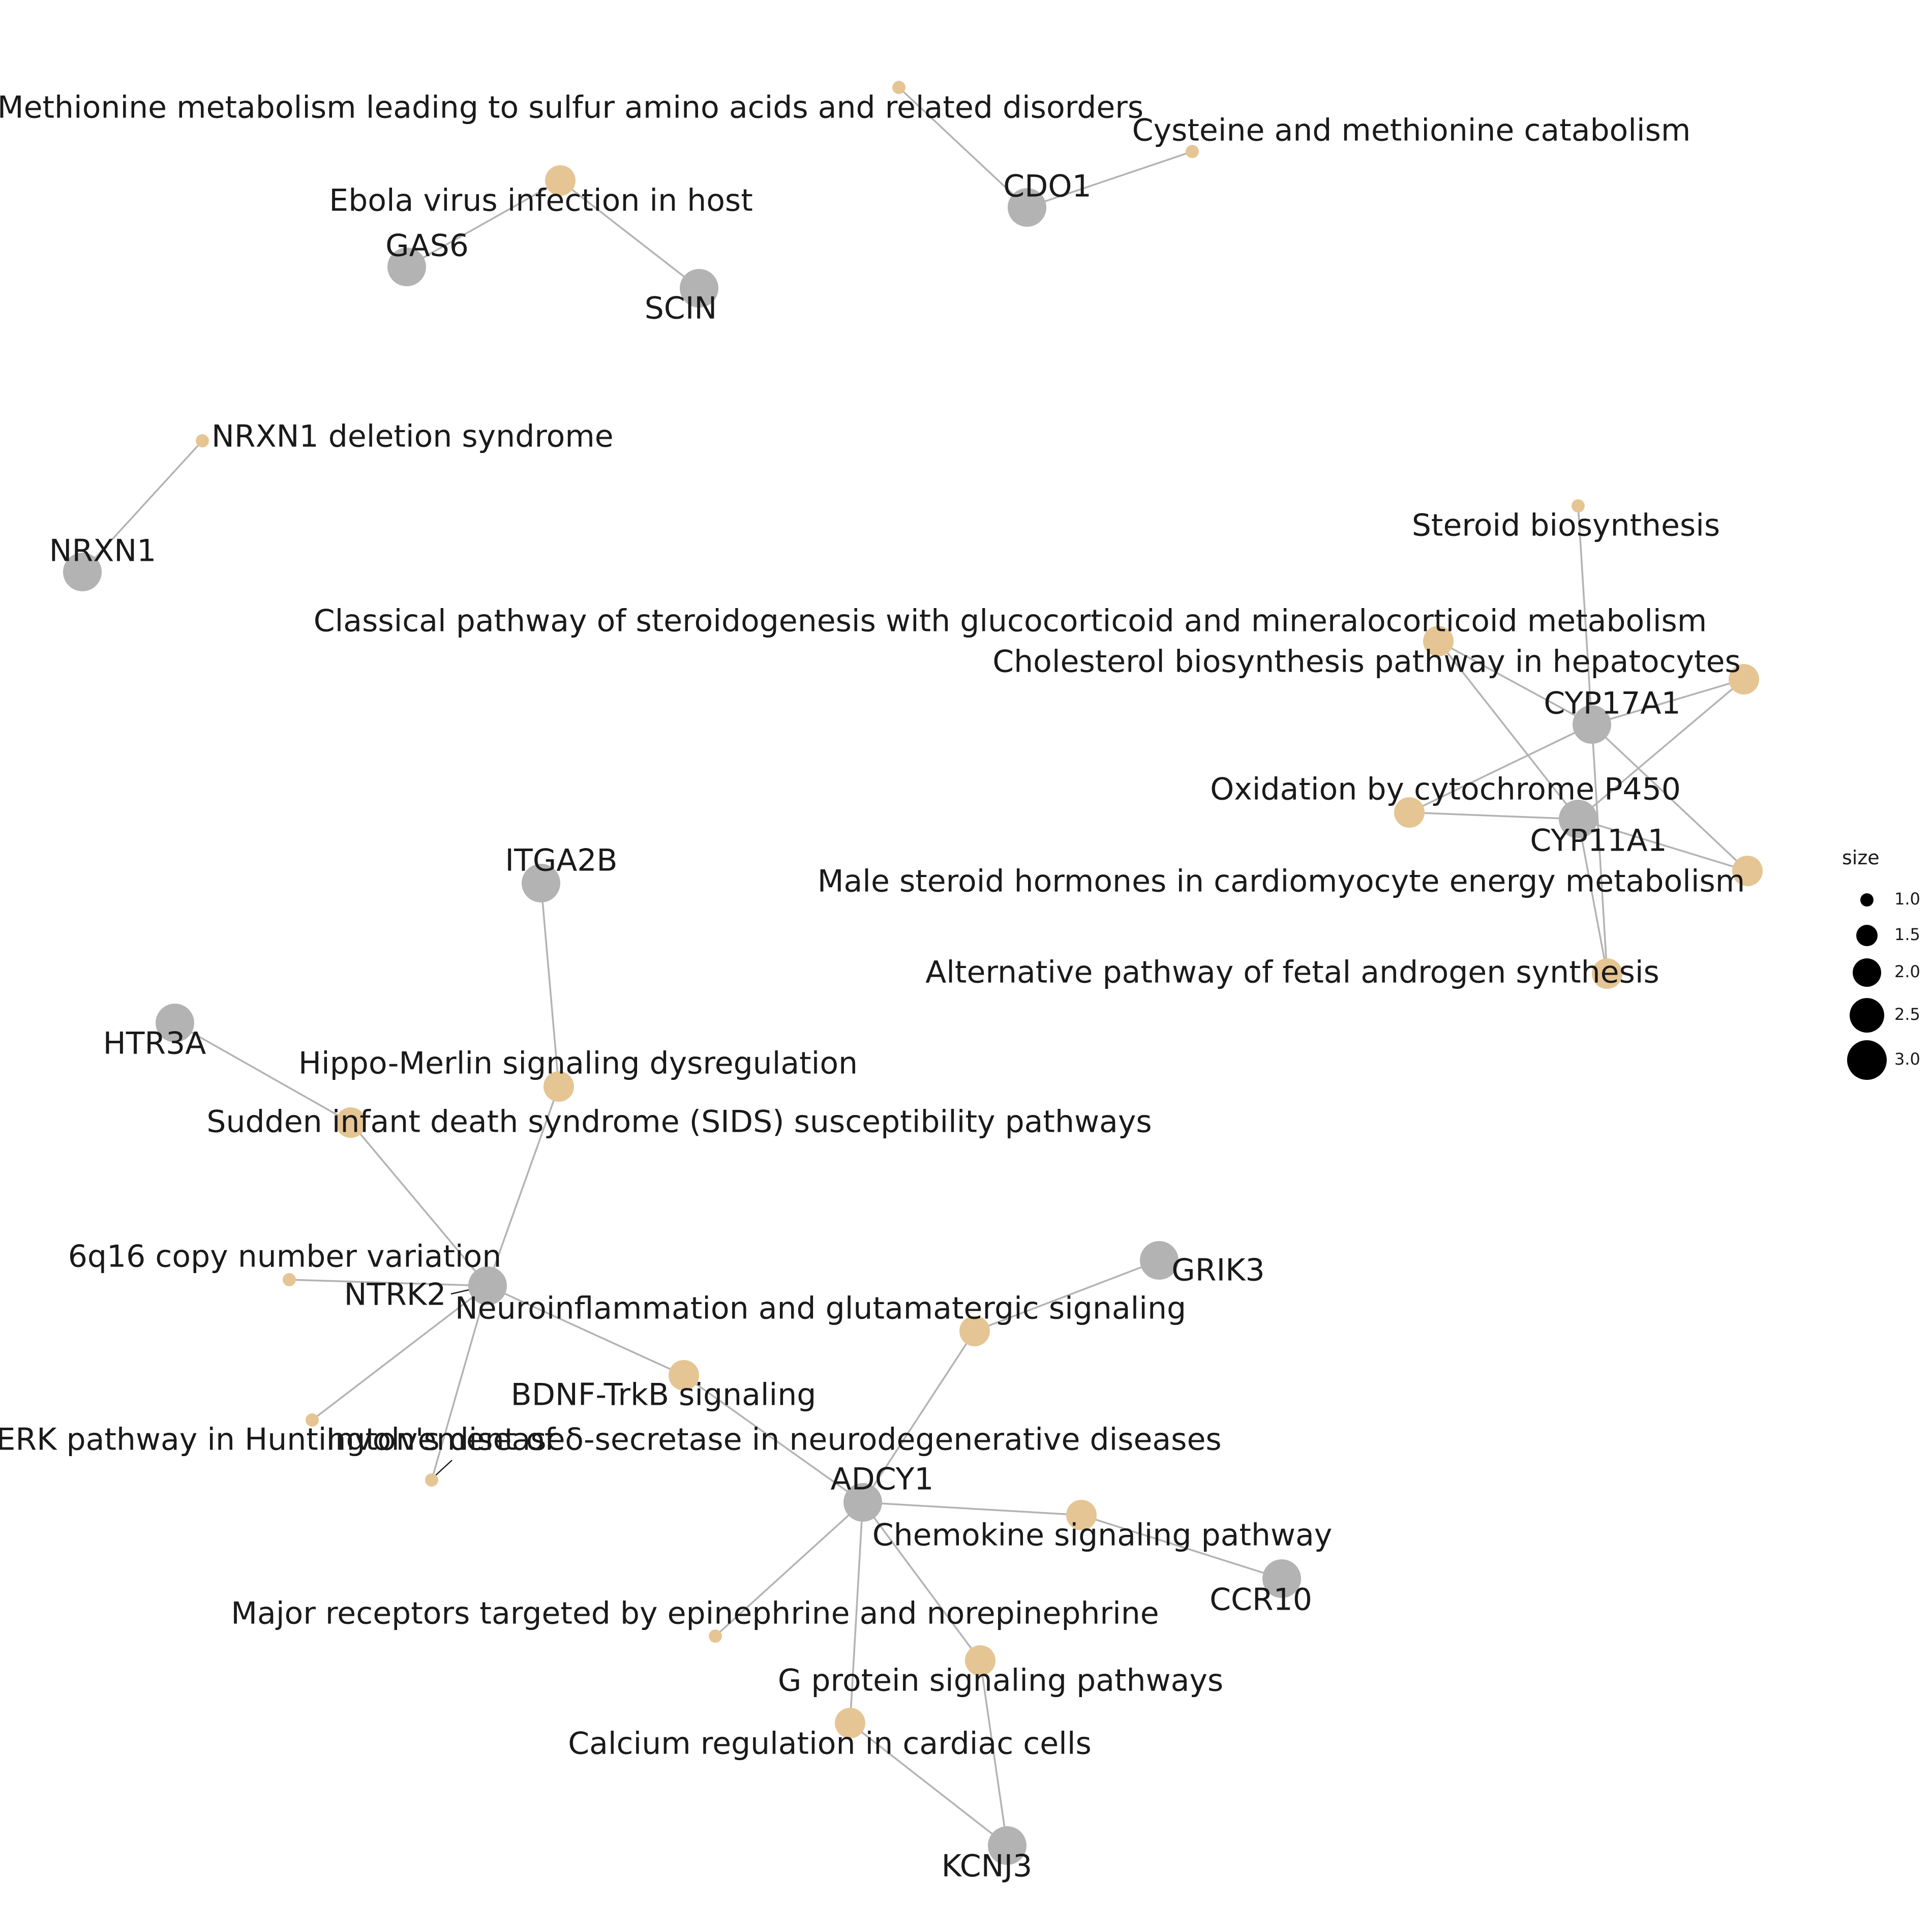  What do you see at coordinates (142, 507) in the screenshot?
I see `edge-nrxn1-nrxn1del` at bounding box center [142, 507].